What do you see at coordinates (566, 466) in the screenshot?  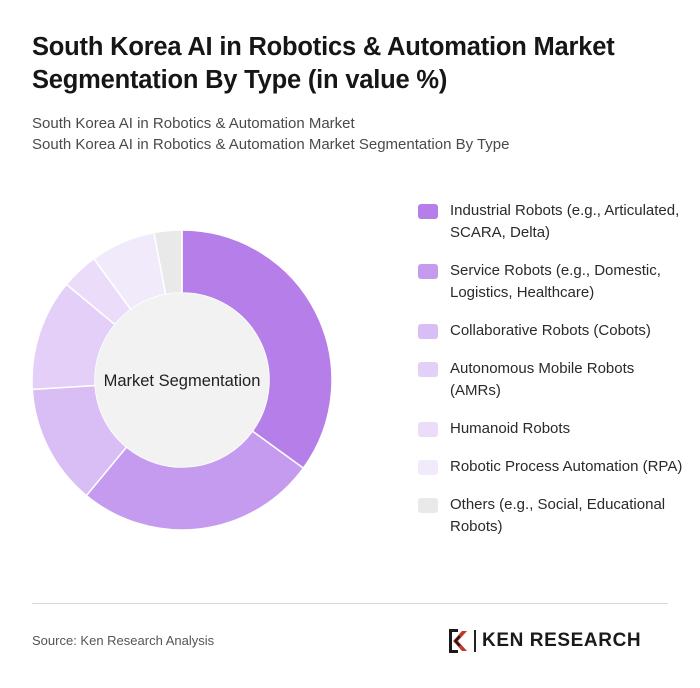 I see `legend-label: Robotic Process Automation (RPA)` at bounding box center [566, 466].